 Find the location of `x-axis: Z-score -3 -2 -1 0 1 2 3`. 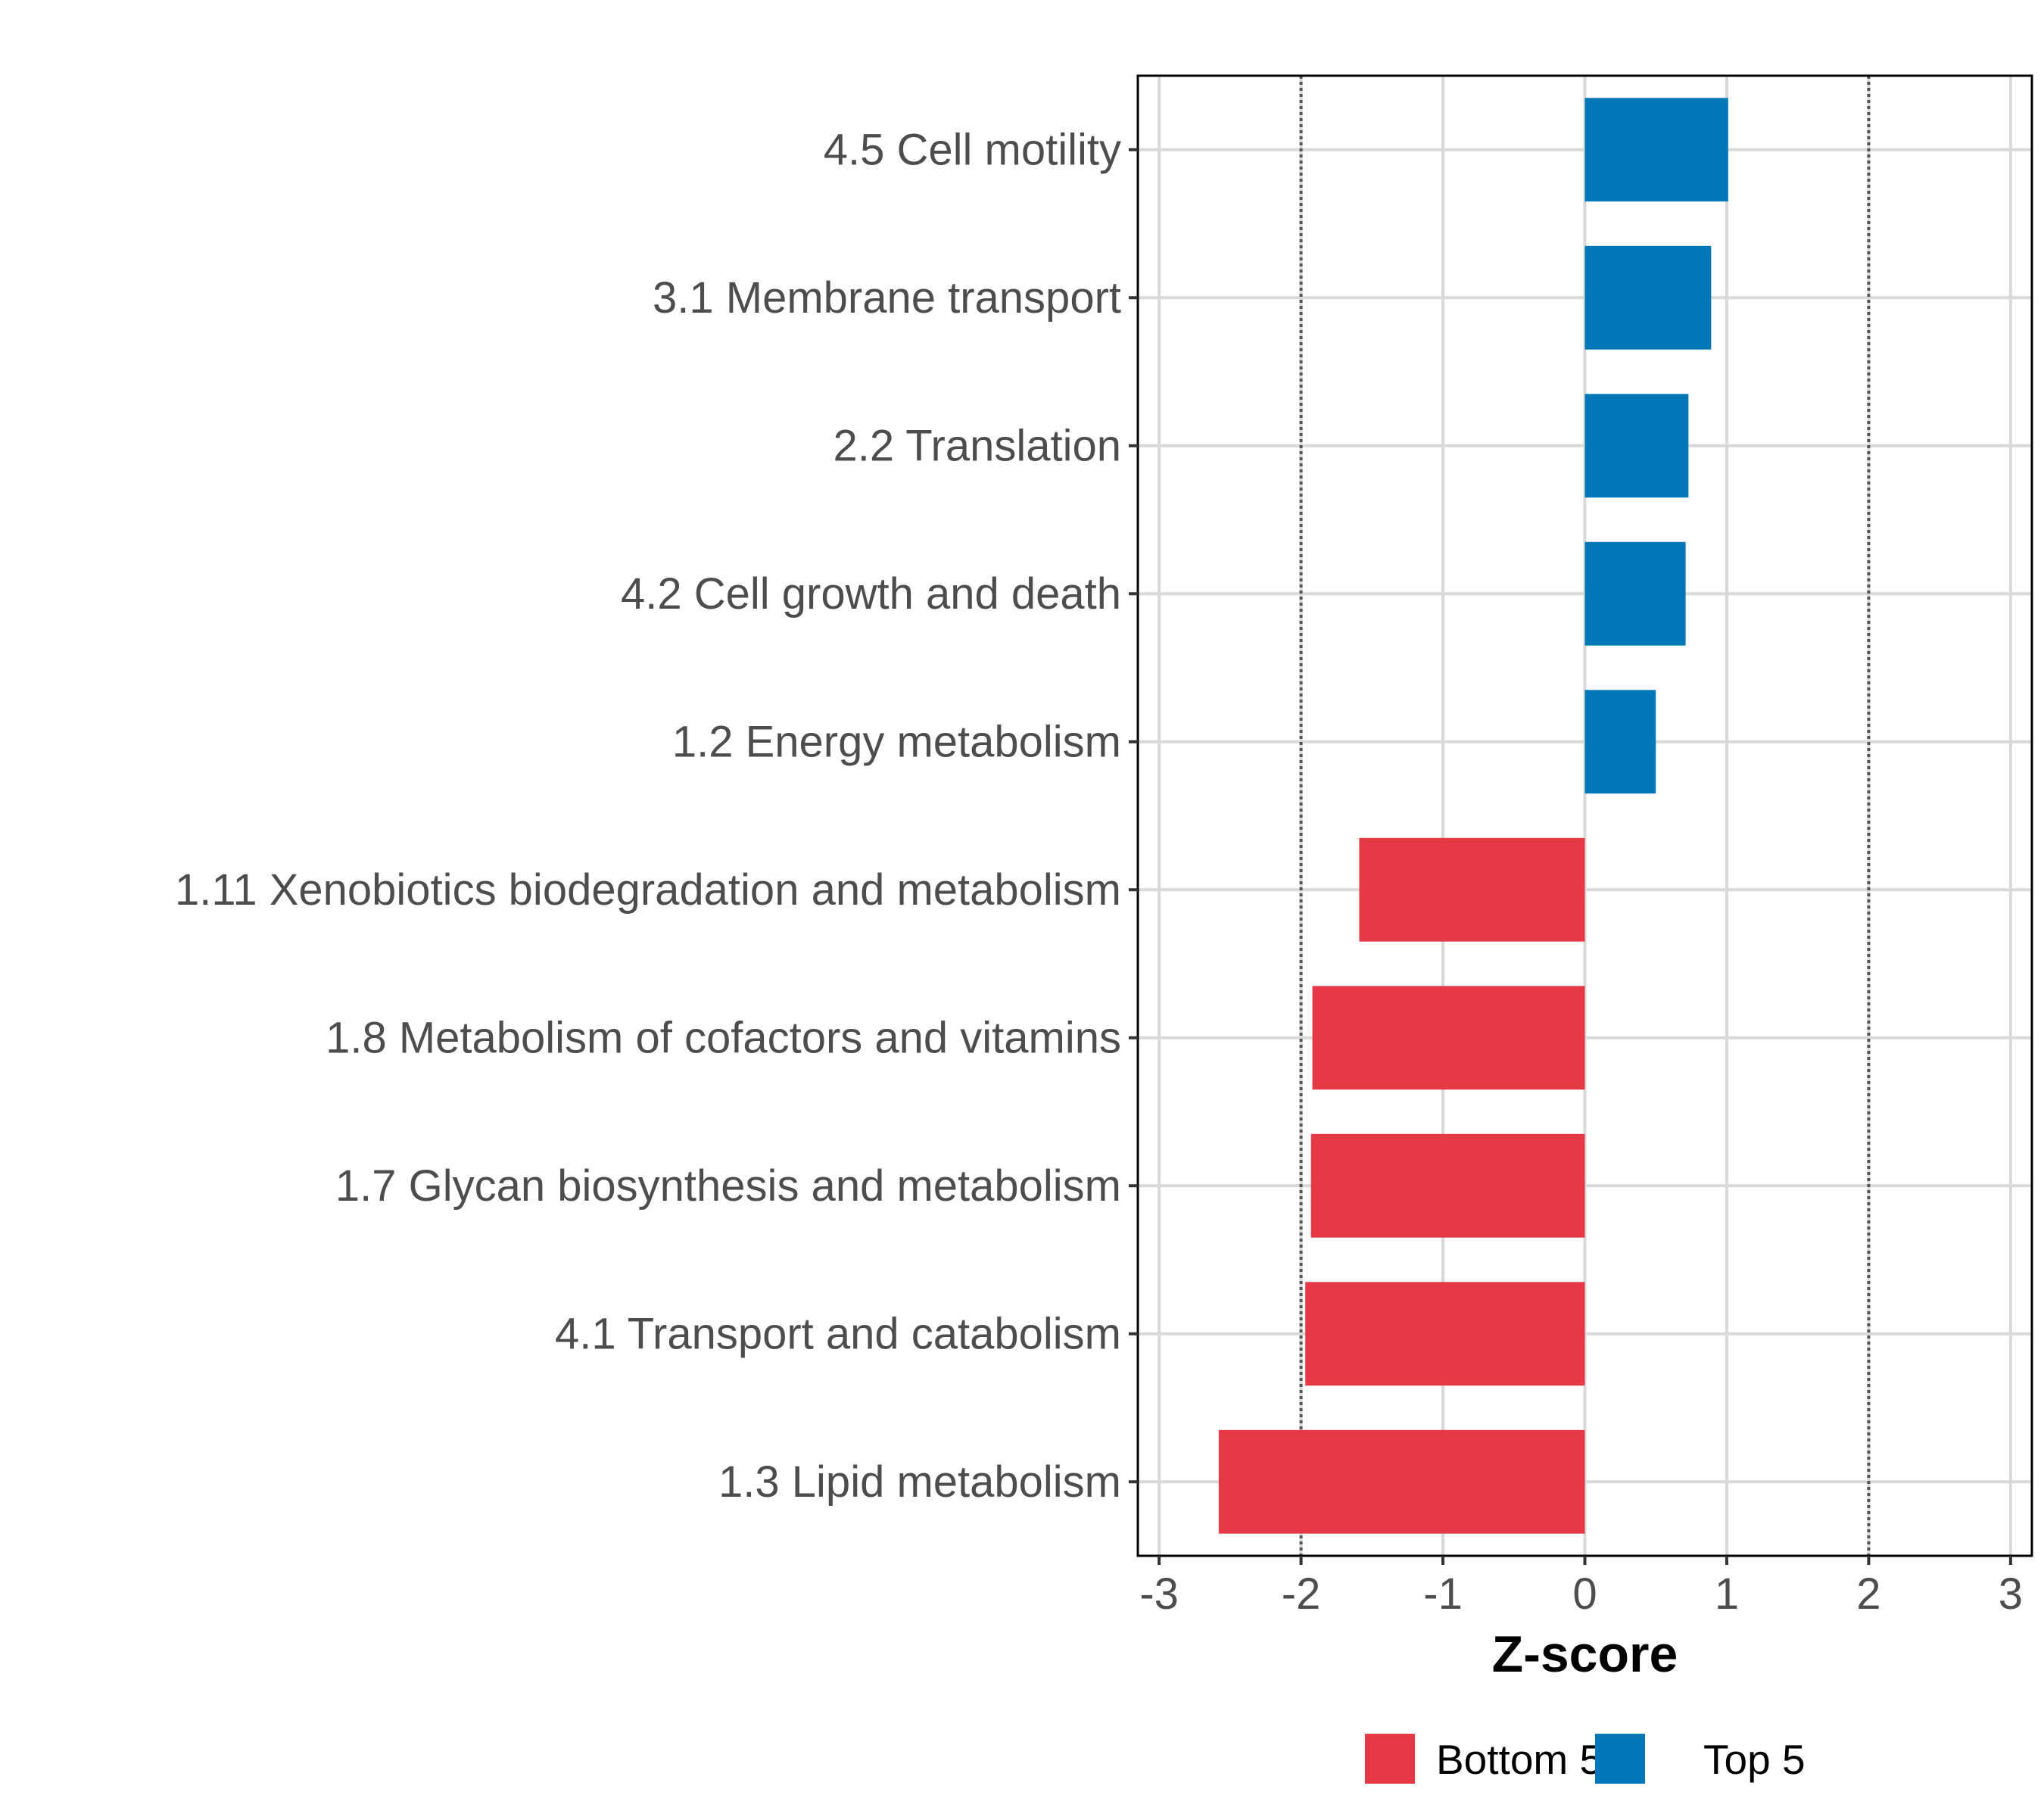

x-axis: Z-score -3 -2 -1 0 1 2 3 is located at coordinates (1581, 1619).